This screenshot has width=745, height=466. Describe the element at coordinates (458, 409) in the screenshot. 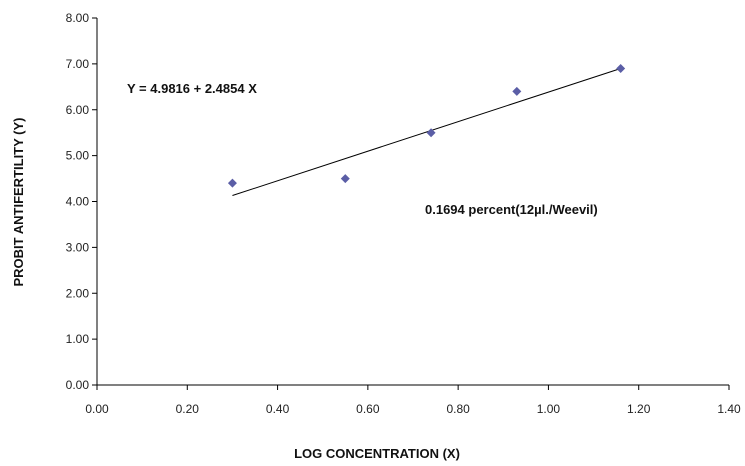

I see `x-tick-label: 0.80` at that location.